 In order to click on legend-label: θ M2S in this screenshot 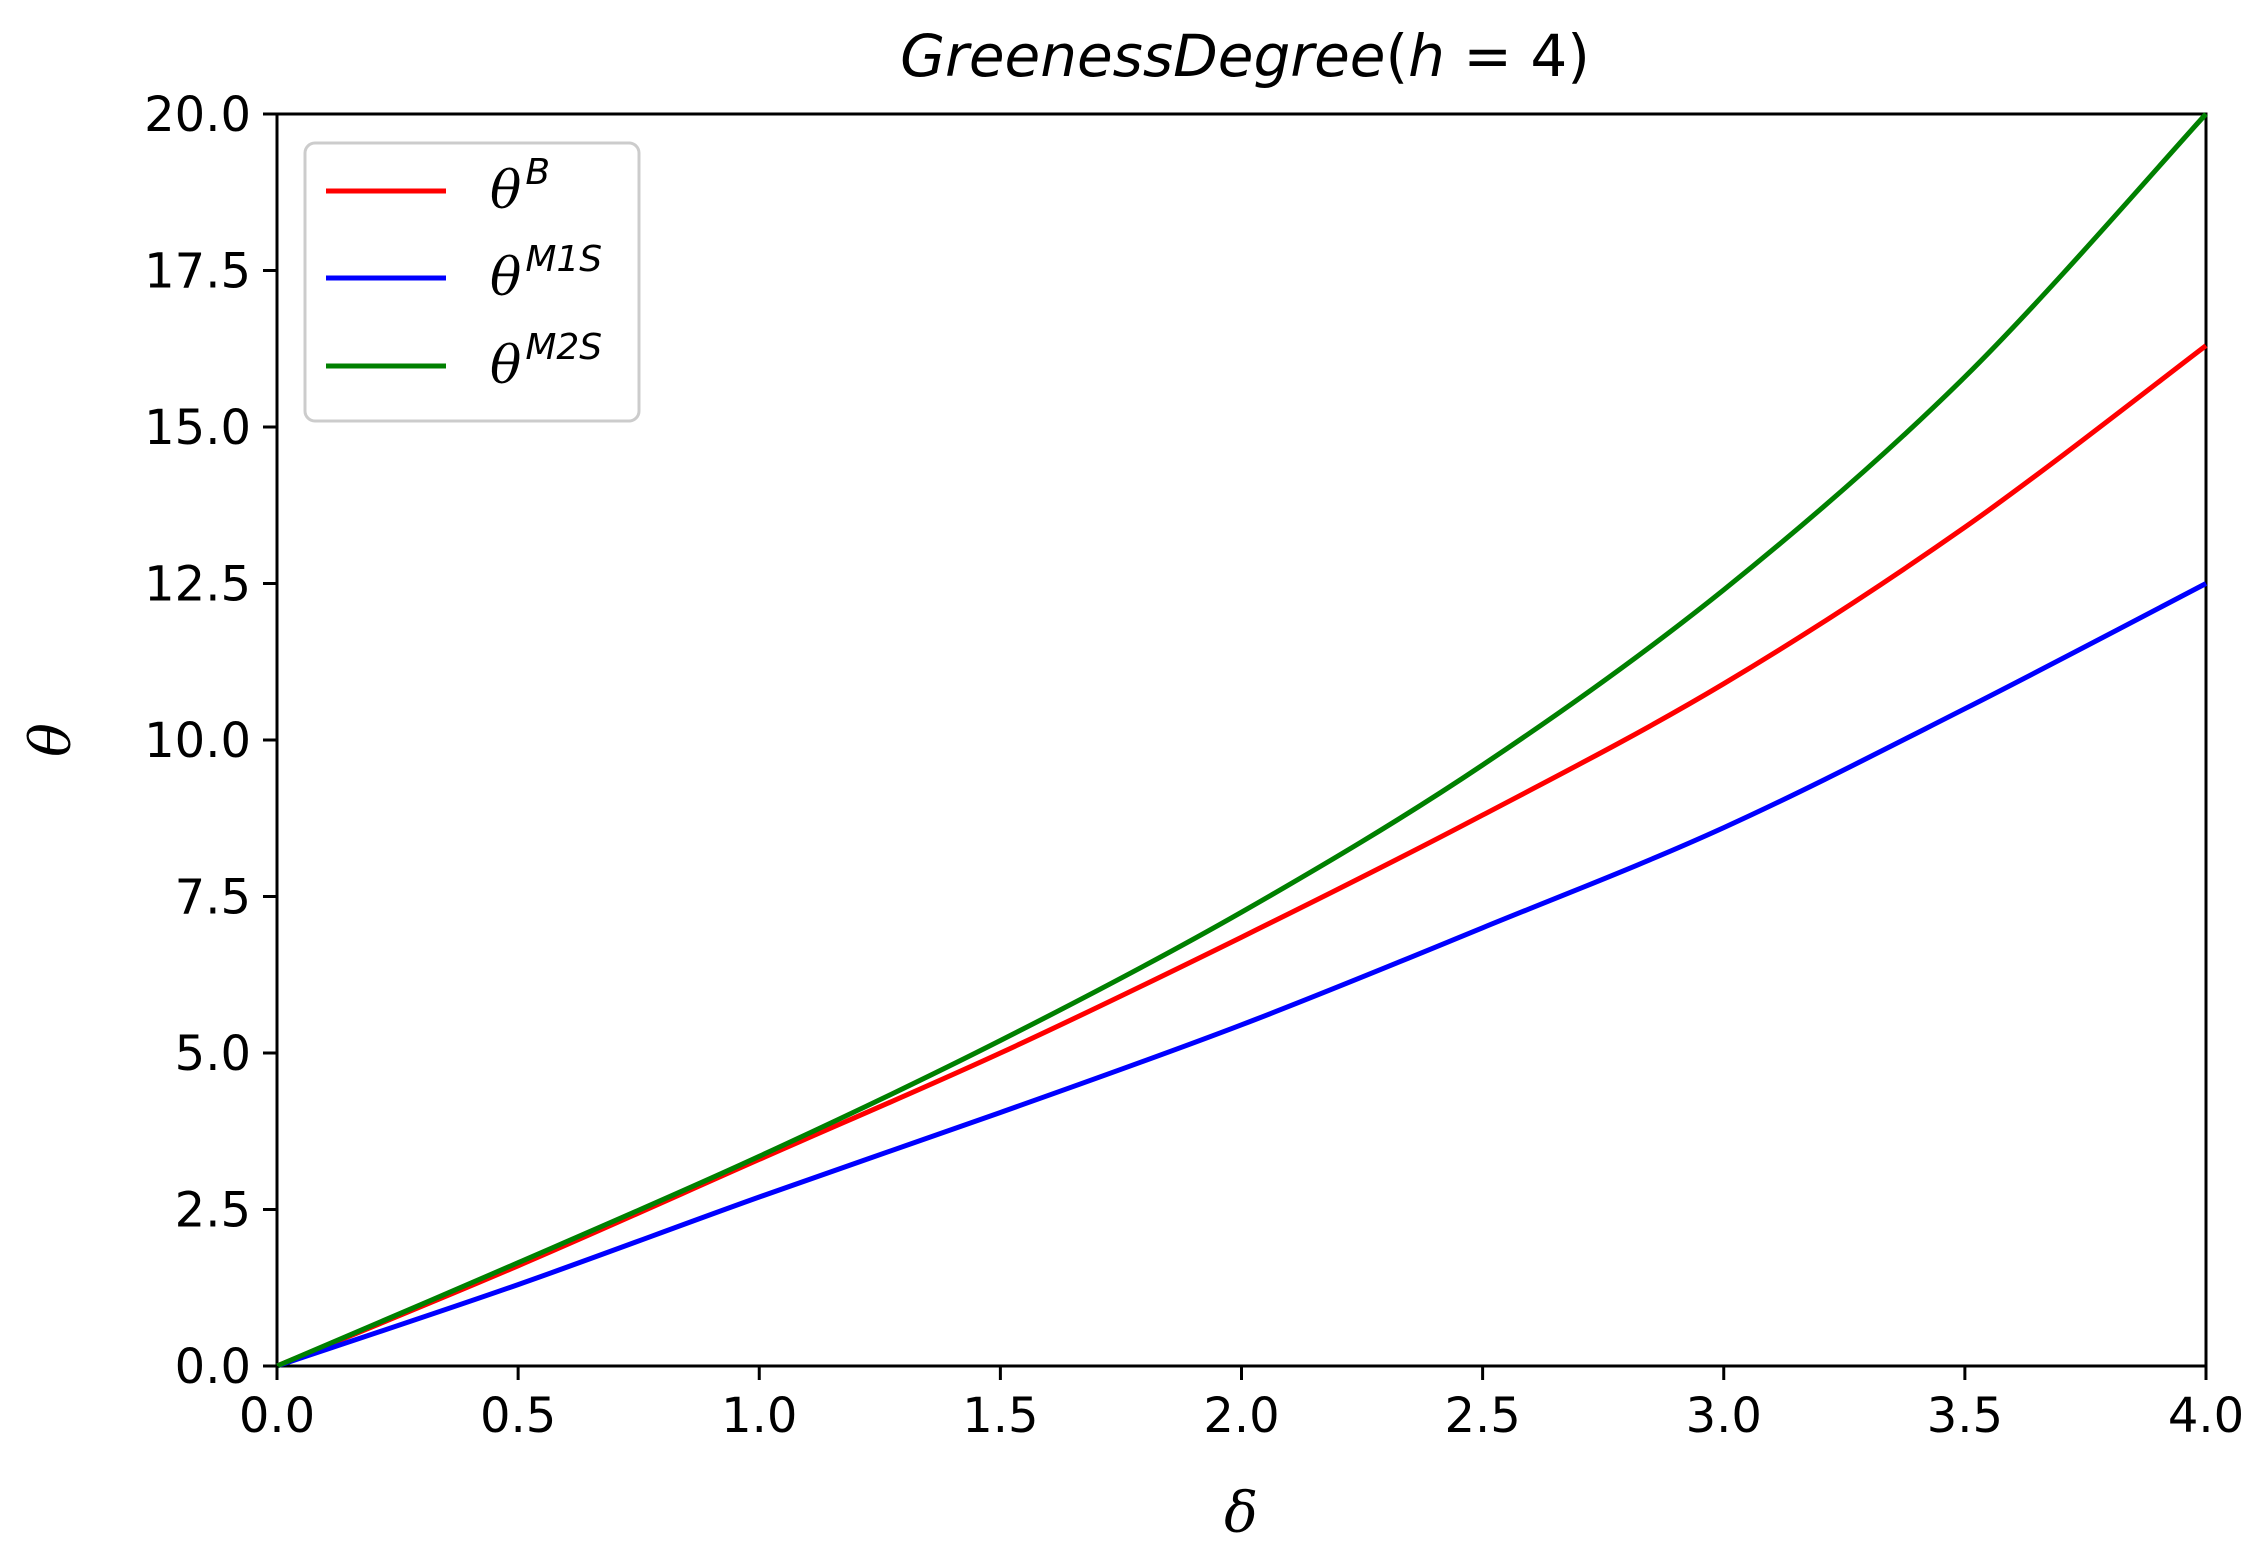, I will do `click(546, 361)`.